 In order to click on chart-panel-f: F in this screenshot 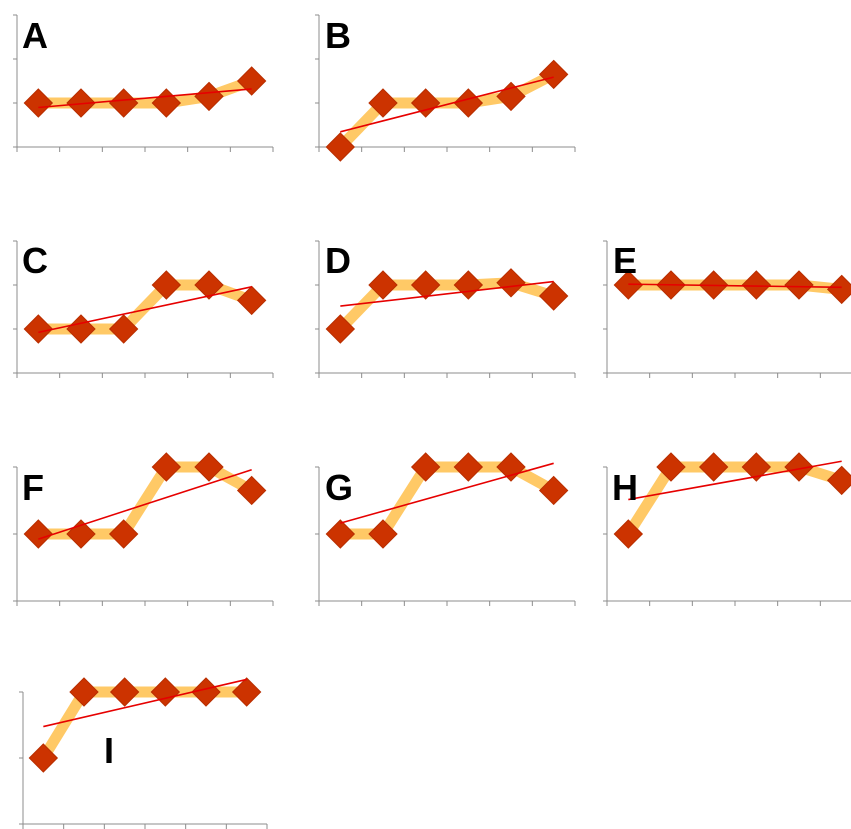, I will do `click(143, 529)`.